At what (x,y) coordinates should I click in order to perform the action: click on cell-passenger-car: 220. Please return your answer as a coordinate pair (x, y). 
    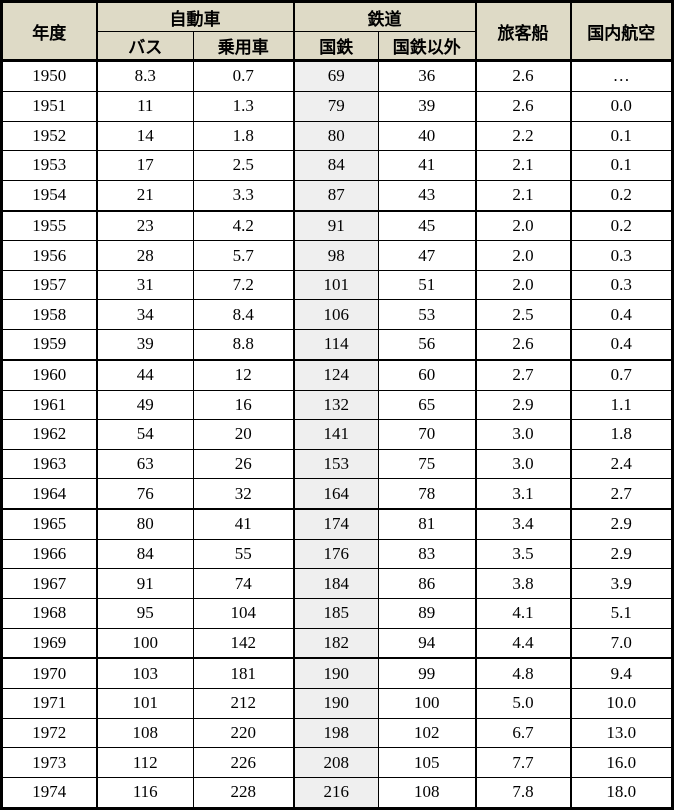
    Looking at the image, I should click on (243, 733).